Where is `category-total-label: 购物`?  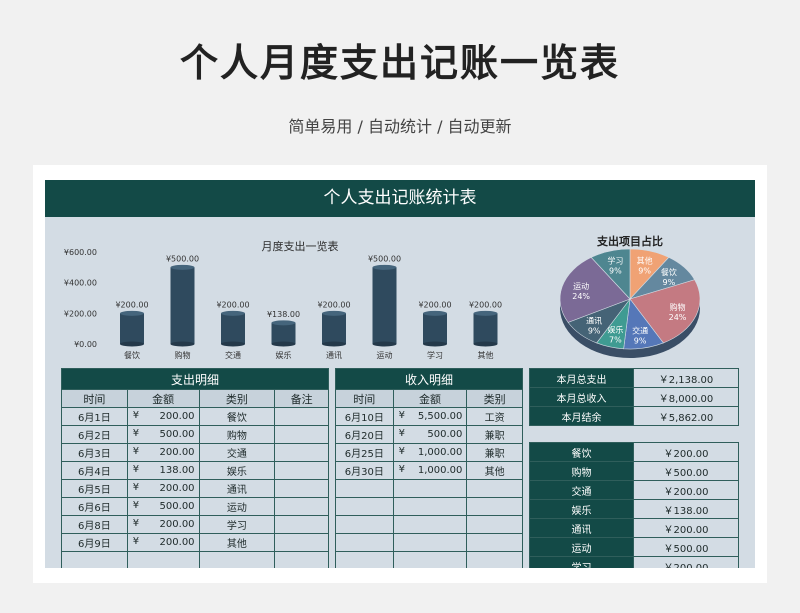 category-total-label: 购物 is located at coordinates (581, 471).